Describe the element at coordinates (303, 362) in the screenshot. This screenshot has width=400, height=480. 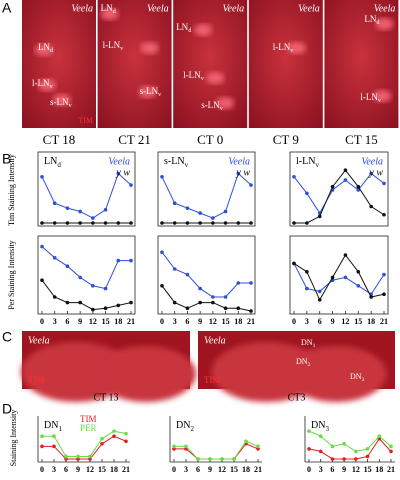
I see `cell-label: DN2` at that location.